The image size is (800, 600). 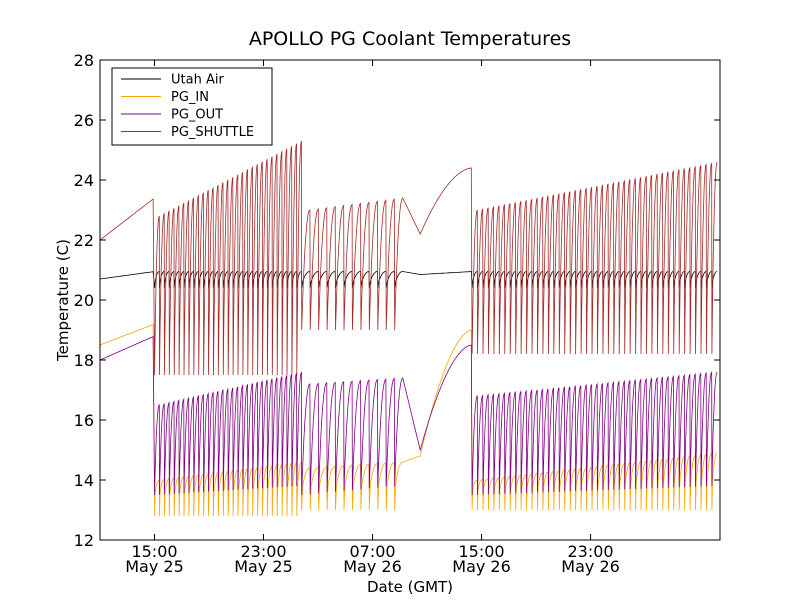 What do you see at coordinates (197, 80) in the screenshot?
I see `legend-label: Utah Air` at bounding box center [197, 80].